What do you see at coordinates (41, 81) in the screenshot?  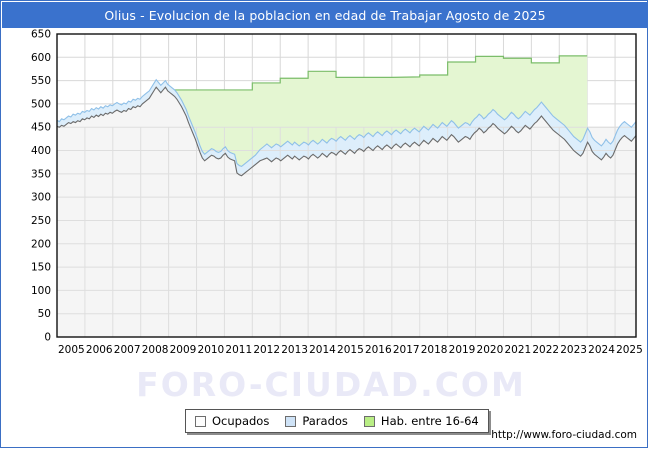 I see `svg-text: 550` at bounding box center [41, 81].